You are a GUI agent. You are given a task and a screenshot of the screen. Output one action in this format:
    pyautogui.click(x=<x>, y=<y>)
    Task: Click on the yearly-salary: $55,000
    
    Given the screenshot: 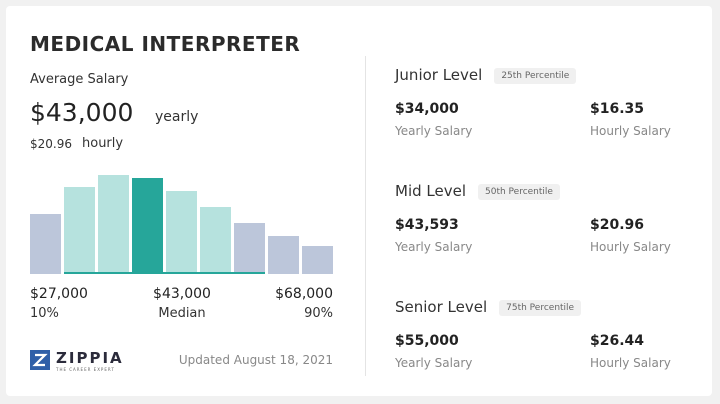 What is the action you would take?
    pyautogui.click(x=427, y=341)
    